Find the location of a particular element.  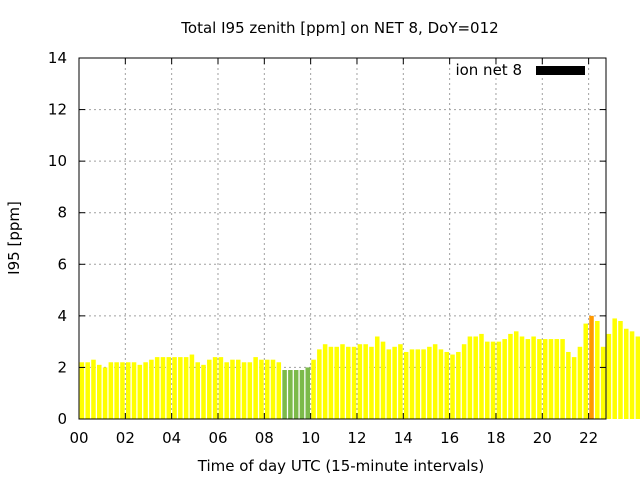

x-tick-label: 16 is located at coordinates (449, 438).